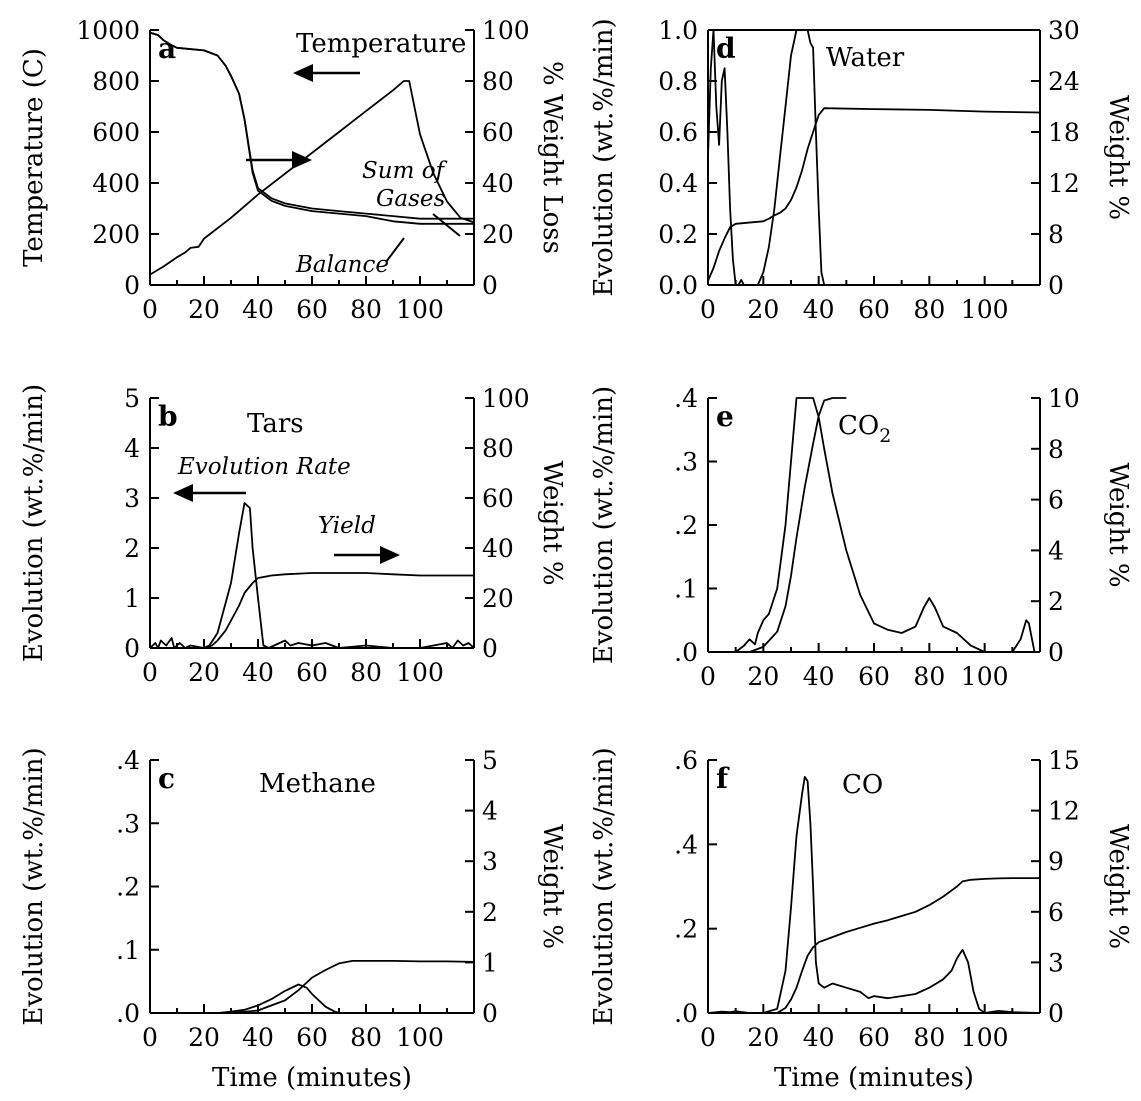 Image resolution: width=1141 pixels, height=1101 pixels. I want to click on panel-e-y2-tick-label: 8, so click(1056, 449).